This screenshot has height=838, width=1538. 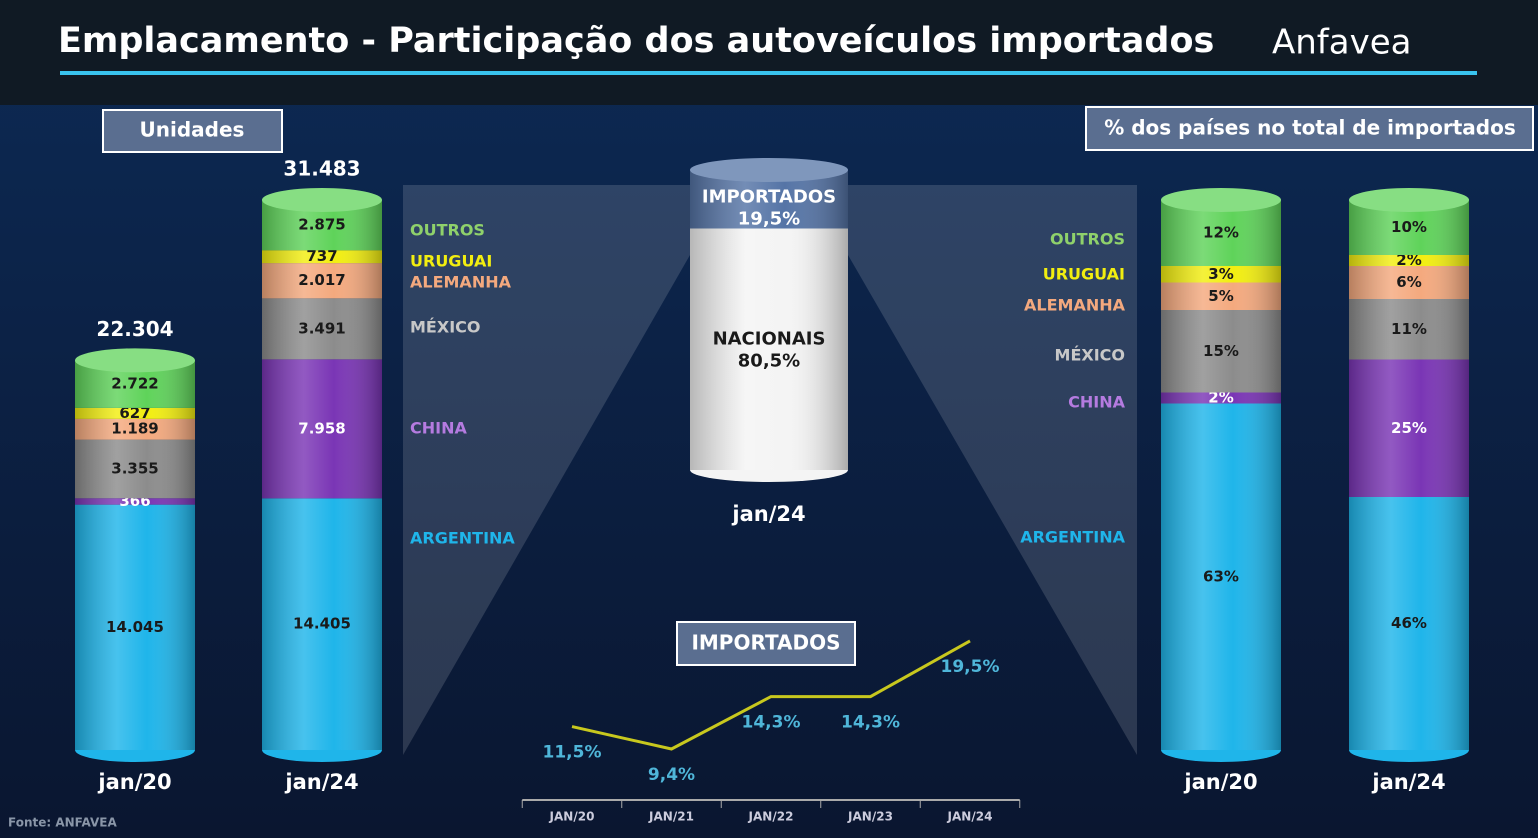 I want to click on logo: Anfavea, so click(x=1342, y=43).